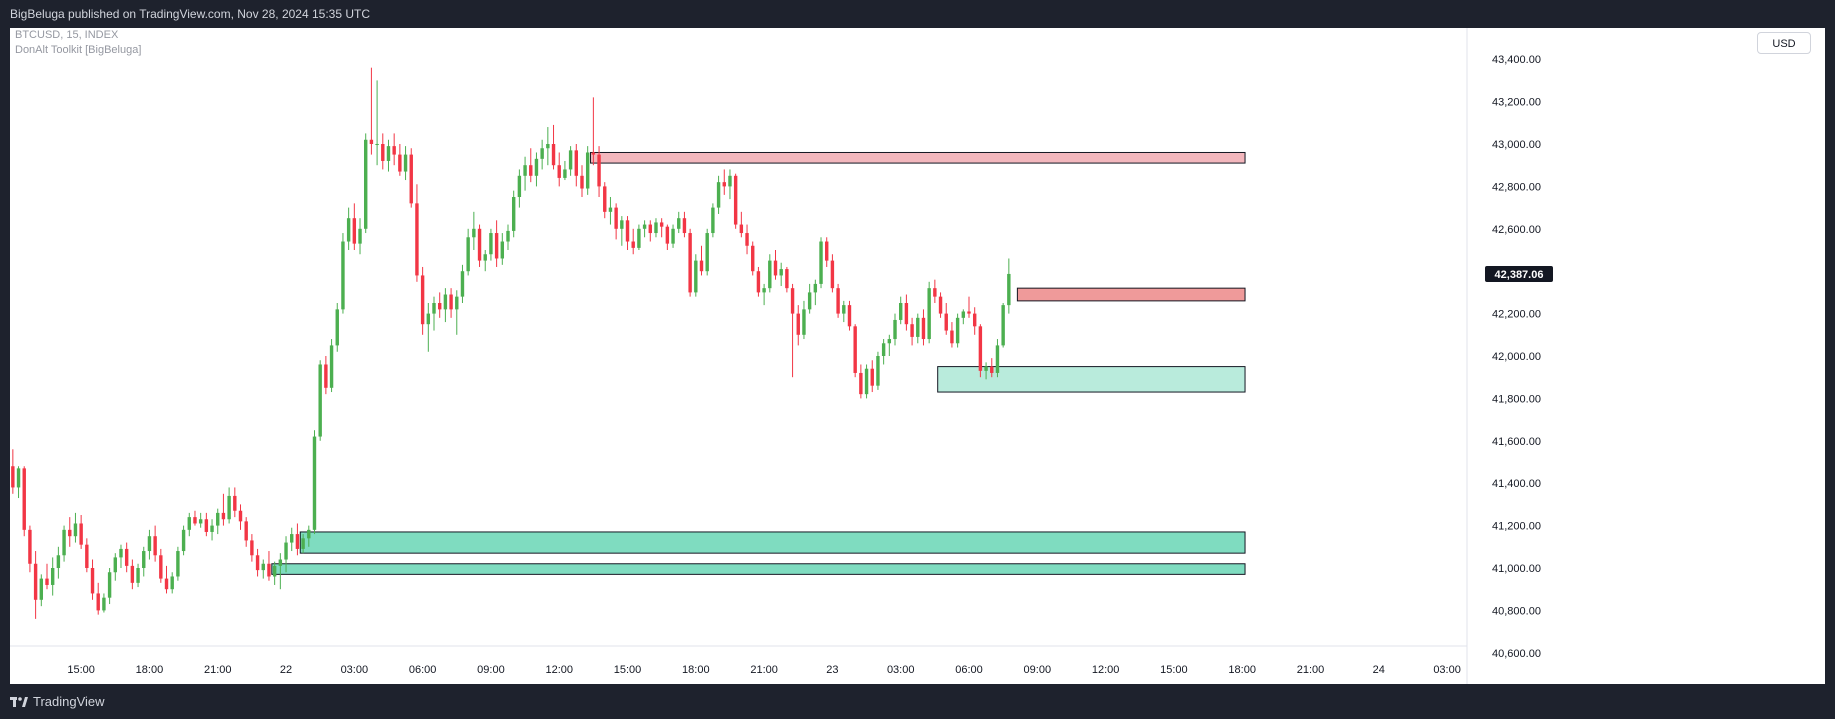  Describe the element at coordinates (78, 50) in the screenshot. I see `legend-indicator: DonAlt Toolkit [BigBeluga]` at that location.